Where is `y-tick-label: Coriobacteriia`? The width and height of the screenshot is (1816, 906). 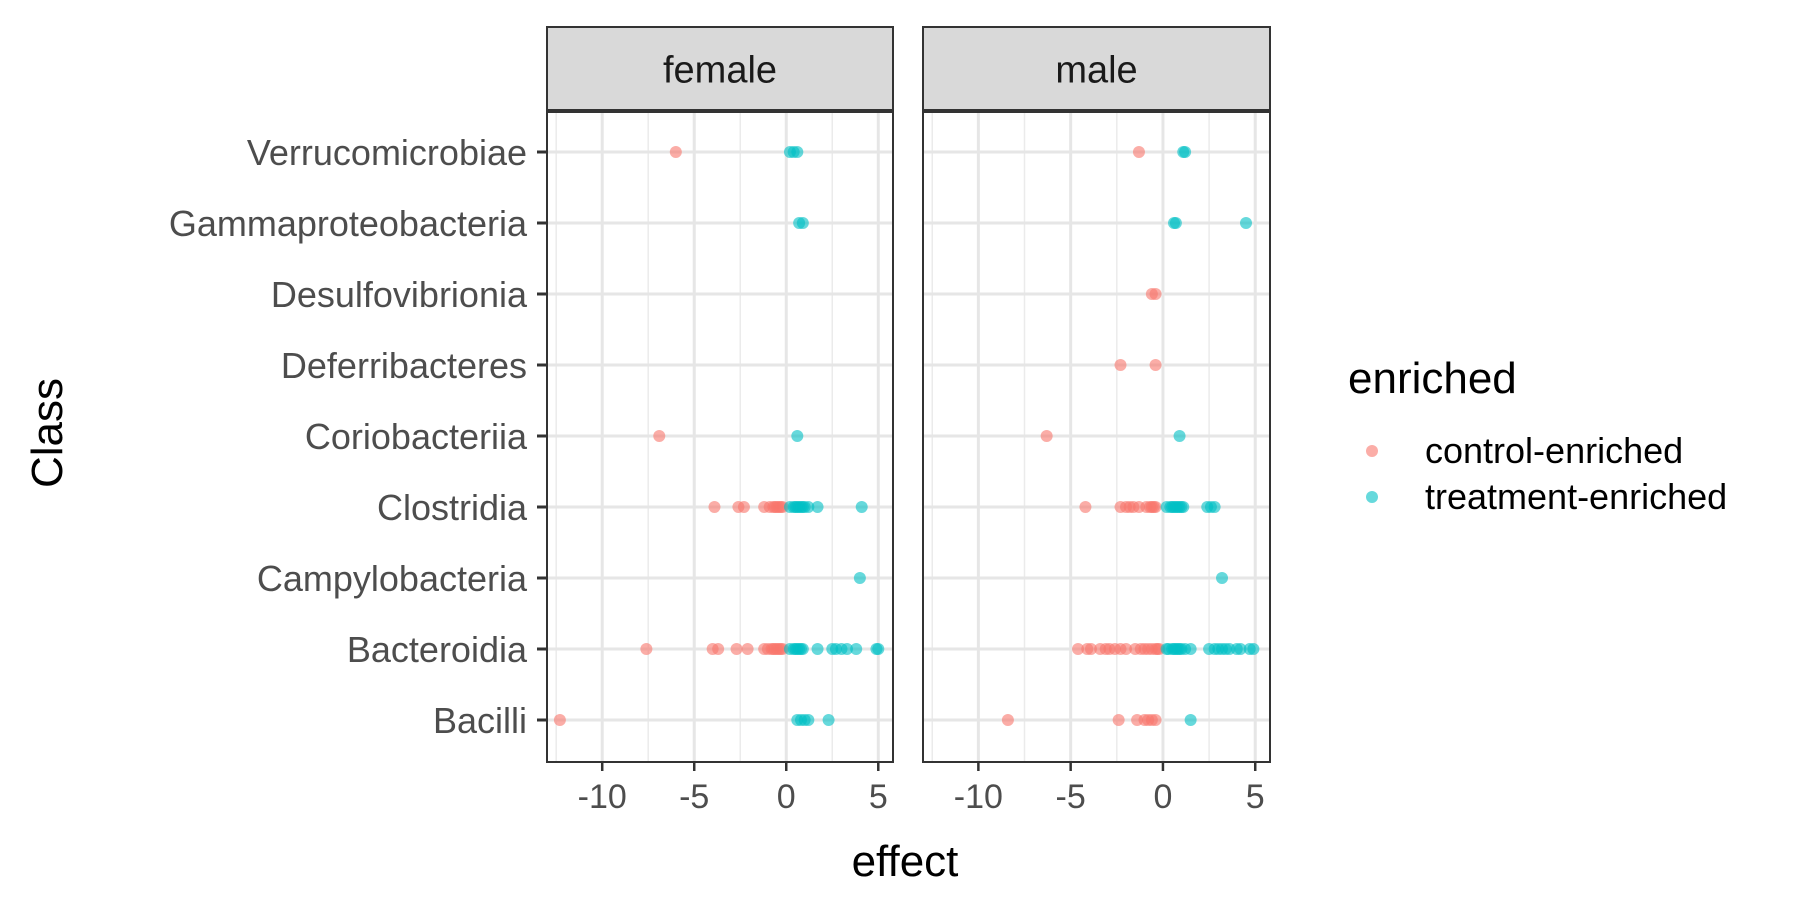
y-tick-label: Coriobacteriia is located at coordinates (416, 436).